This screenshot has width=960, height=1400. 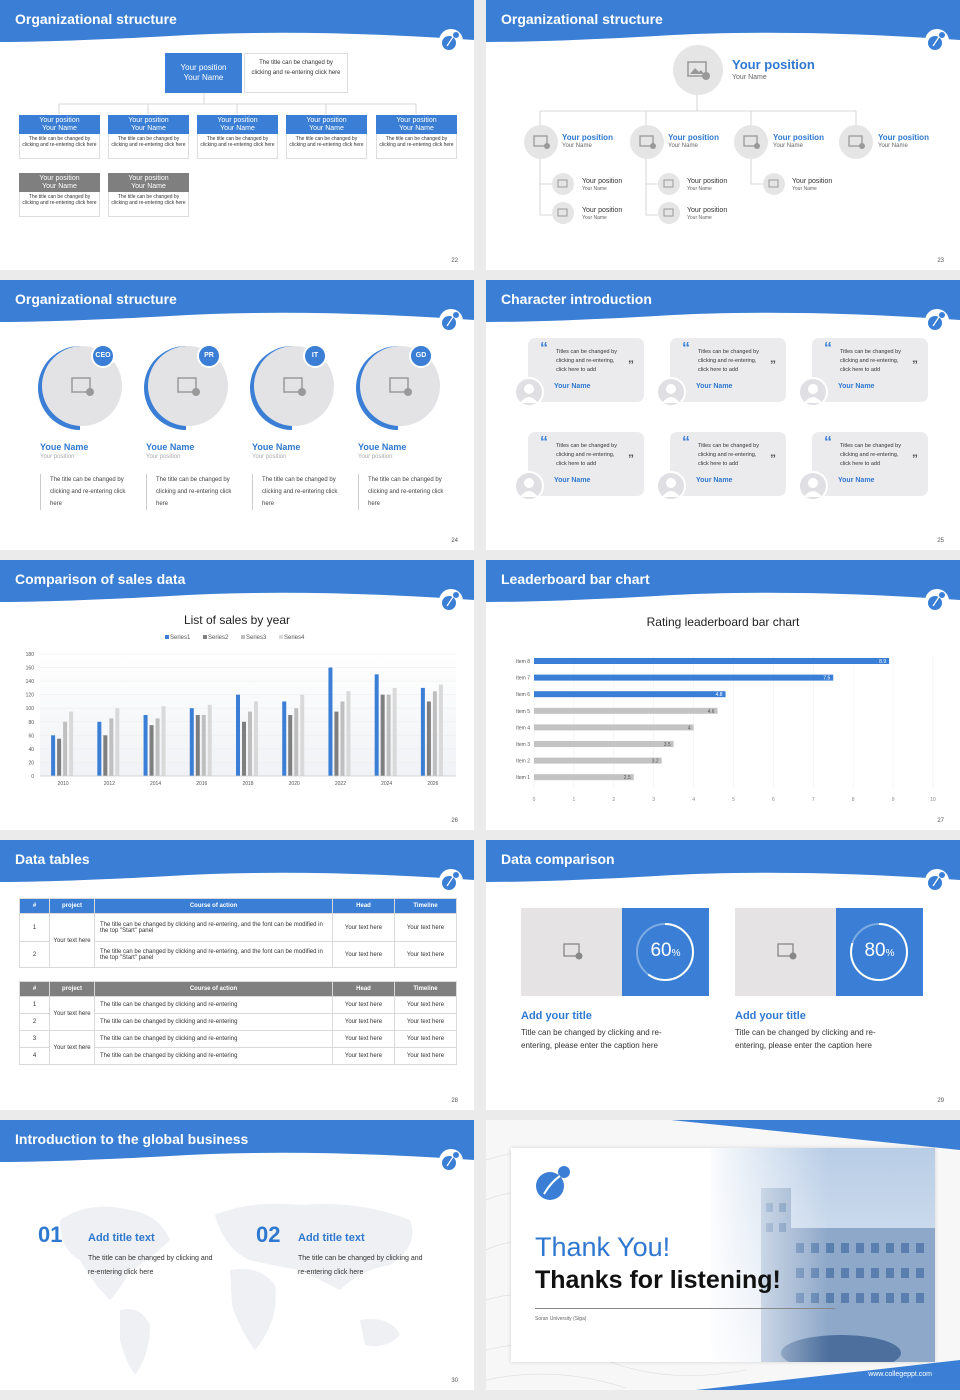 I want to click on slide-header: Leaderboard bar chart, so click(x=723, y=584).